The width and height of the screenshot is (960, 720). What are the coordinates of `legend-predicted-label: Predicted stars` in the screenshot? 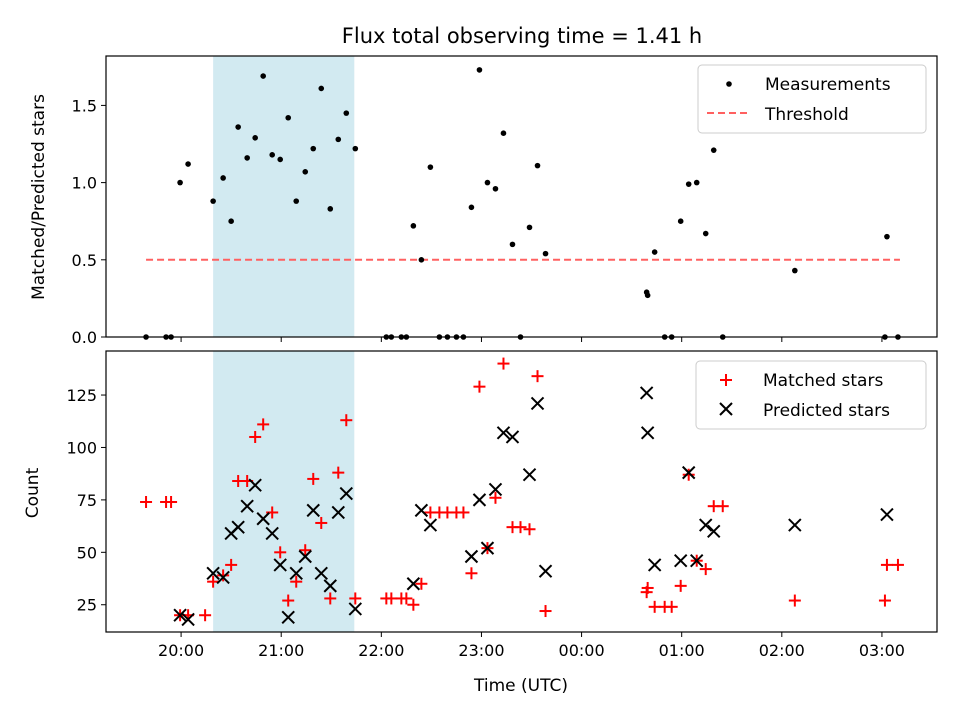 It's located at (826, 411).